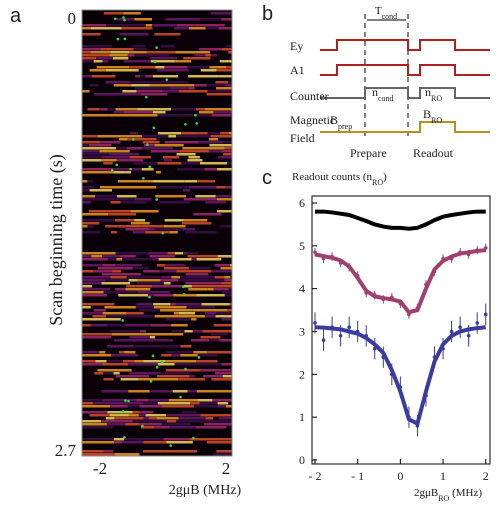 This screenshot has width=498, height=506. I want to click on panel-label: a, so click(16, 16).